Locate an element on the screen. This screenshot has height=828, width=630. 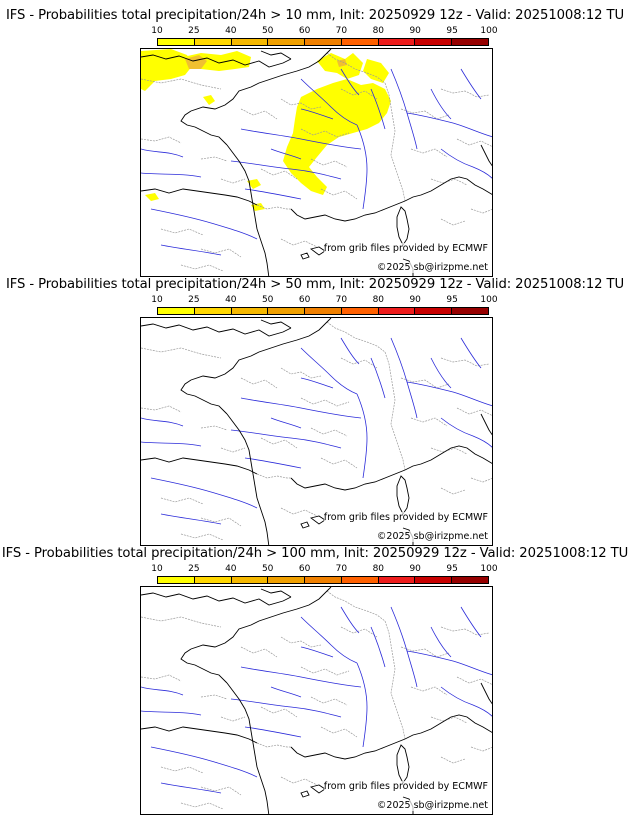
colorbar-label: 25 is located at coordinates (194, 31).